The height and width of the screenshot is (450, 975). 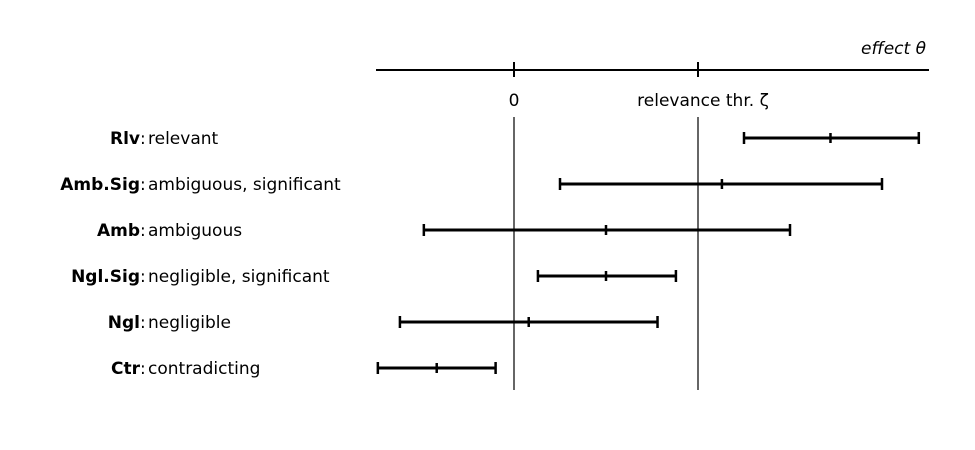 What do you see at coordinates (514, 101) in the screenshot?
I see `zero-tick-label: 0` at bounding box center [514, 101].